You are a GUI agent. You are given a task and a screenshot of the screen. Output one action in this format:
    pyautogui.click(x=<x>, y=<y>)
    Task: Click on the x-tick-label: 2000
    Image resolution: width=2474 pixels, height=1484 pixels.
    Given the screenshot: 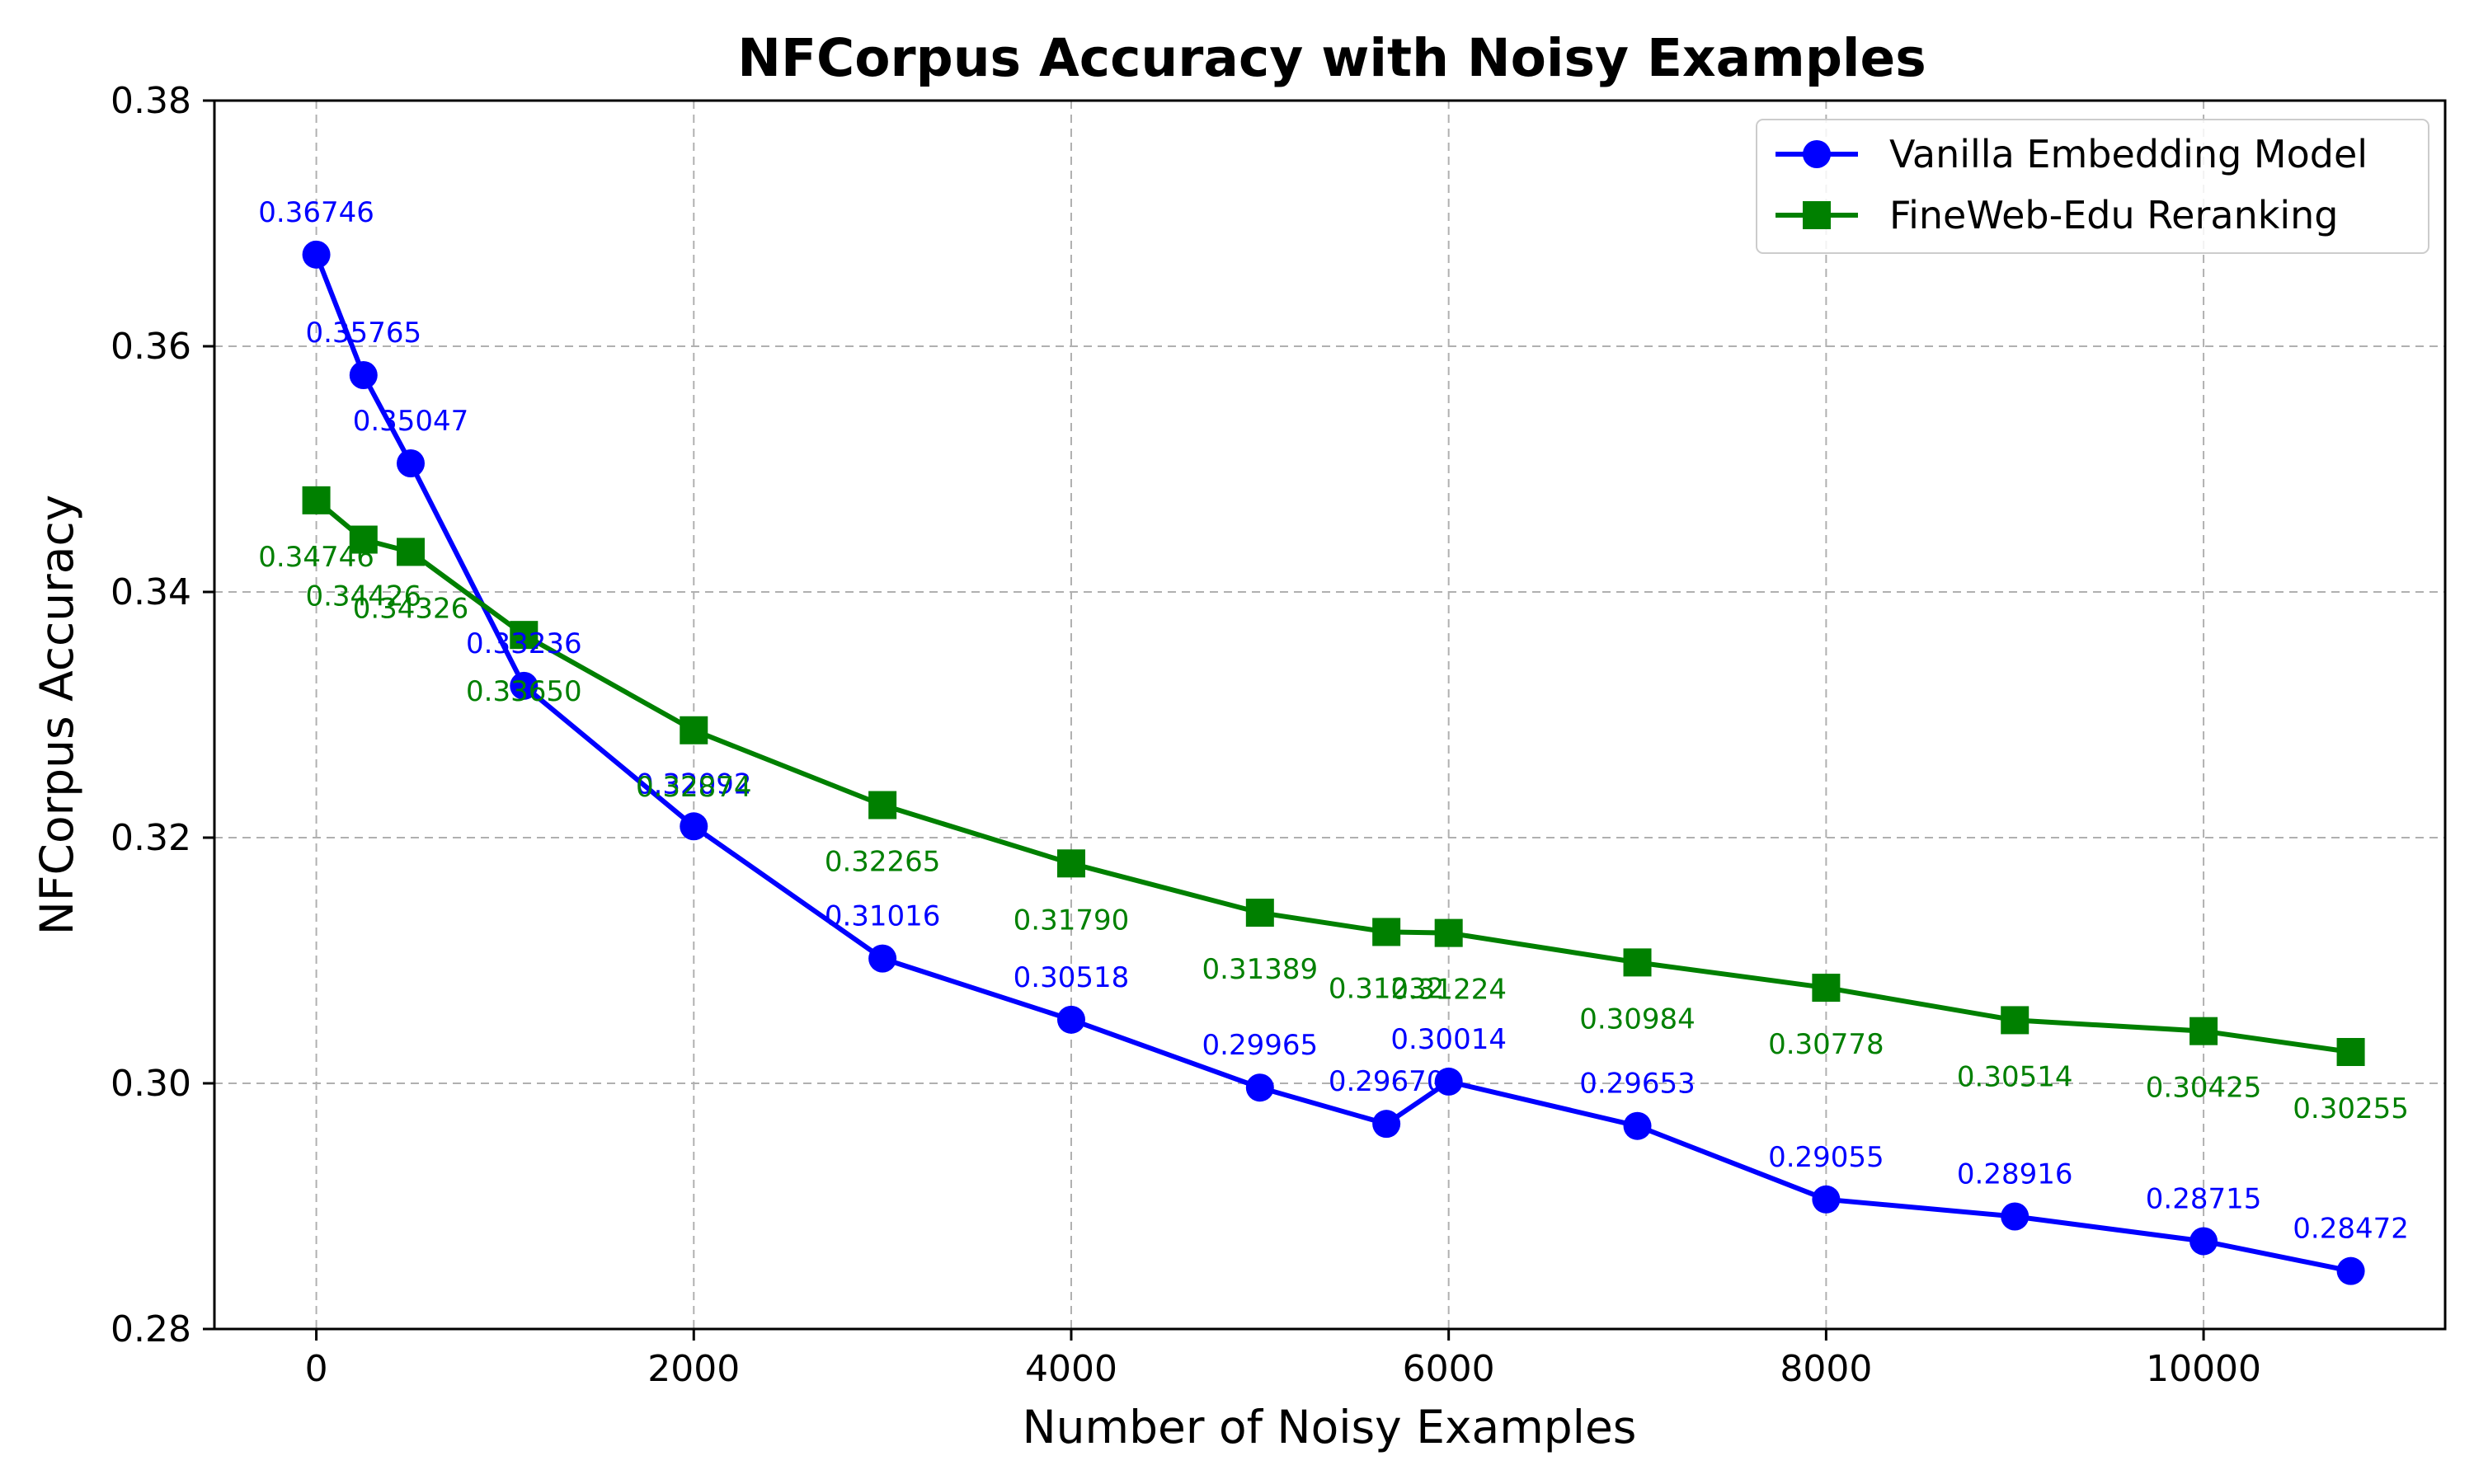 What is the action you would take?
    pyautogui.click(x=693, y=1369)
    